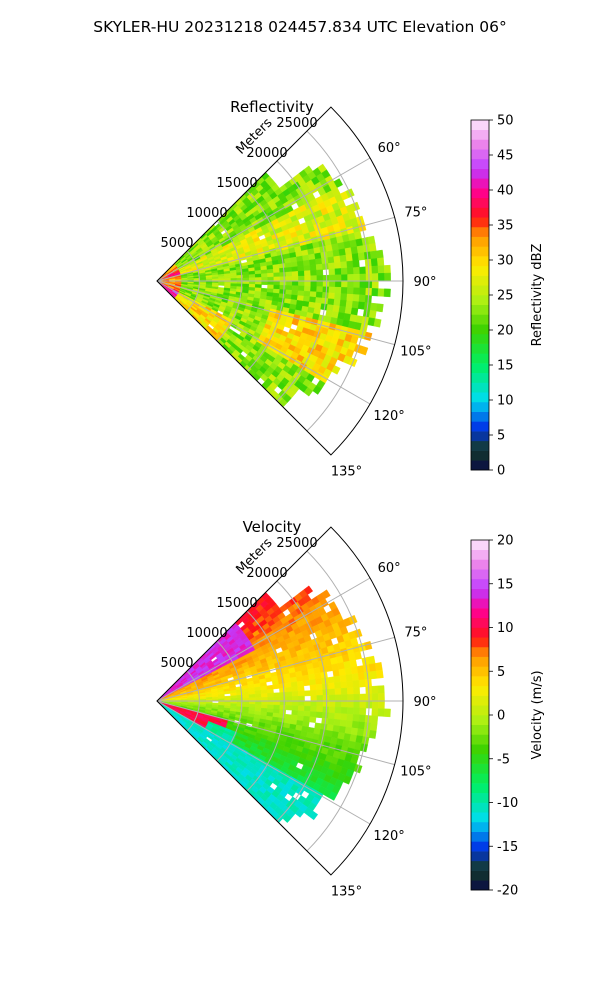 The image size is (600, 1000). I want to click on colorbar-tick-label: 45, so click(505, 156).